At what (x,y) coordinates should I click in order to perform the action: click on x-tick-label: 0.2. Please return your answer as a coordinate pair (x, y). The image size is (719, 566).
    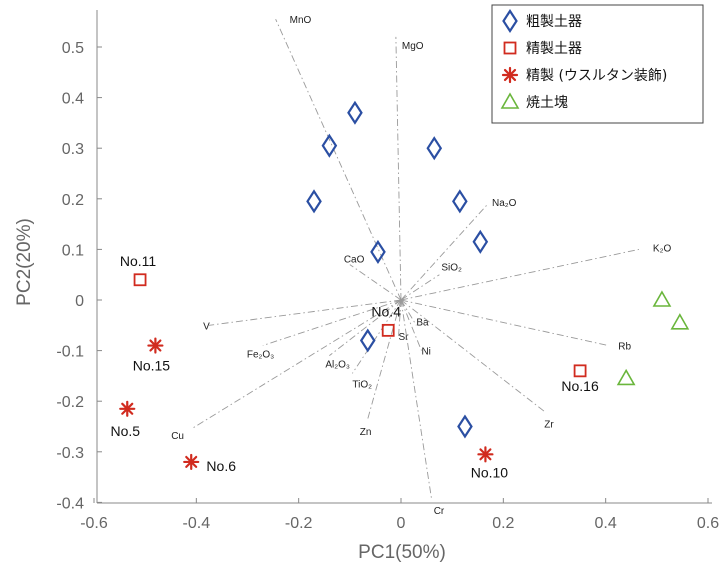
    Looking at the image, I should click on (503, 523).